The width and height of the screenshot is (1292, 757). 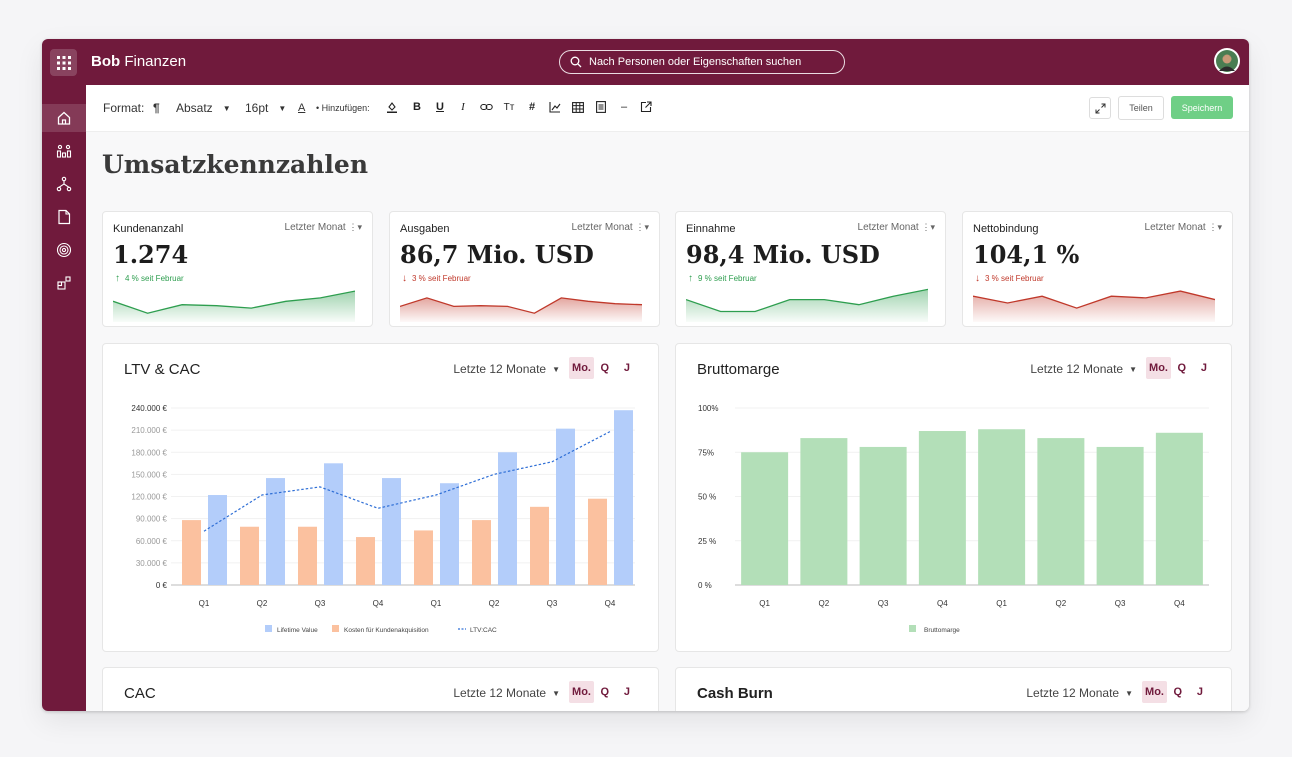 I want to click on kpi-value: 1.274, so click(x=151, y=254).